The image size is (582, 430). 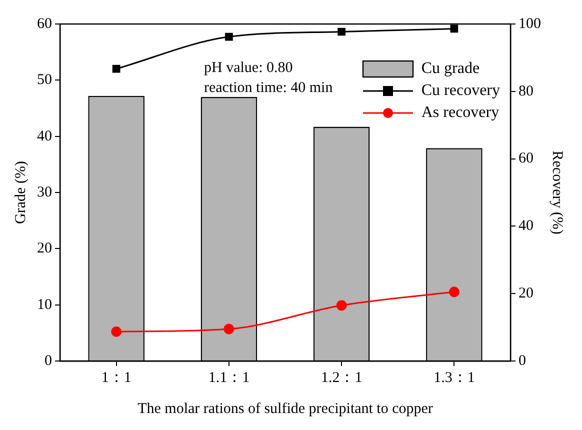 What do you see at coordinates (526, 91) in the screenshot?
I see `y2-tick-label: 80` at bounding box center [526, 91].